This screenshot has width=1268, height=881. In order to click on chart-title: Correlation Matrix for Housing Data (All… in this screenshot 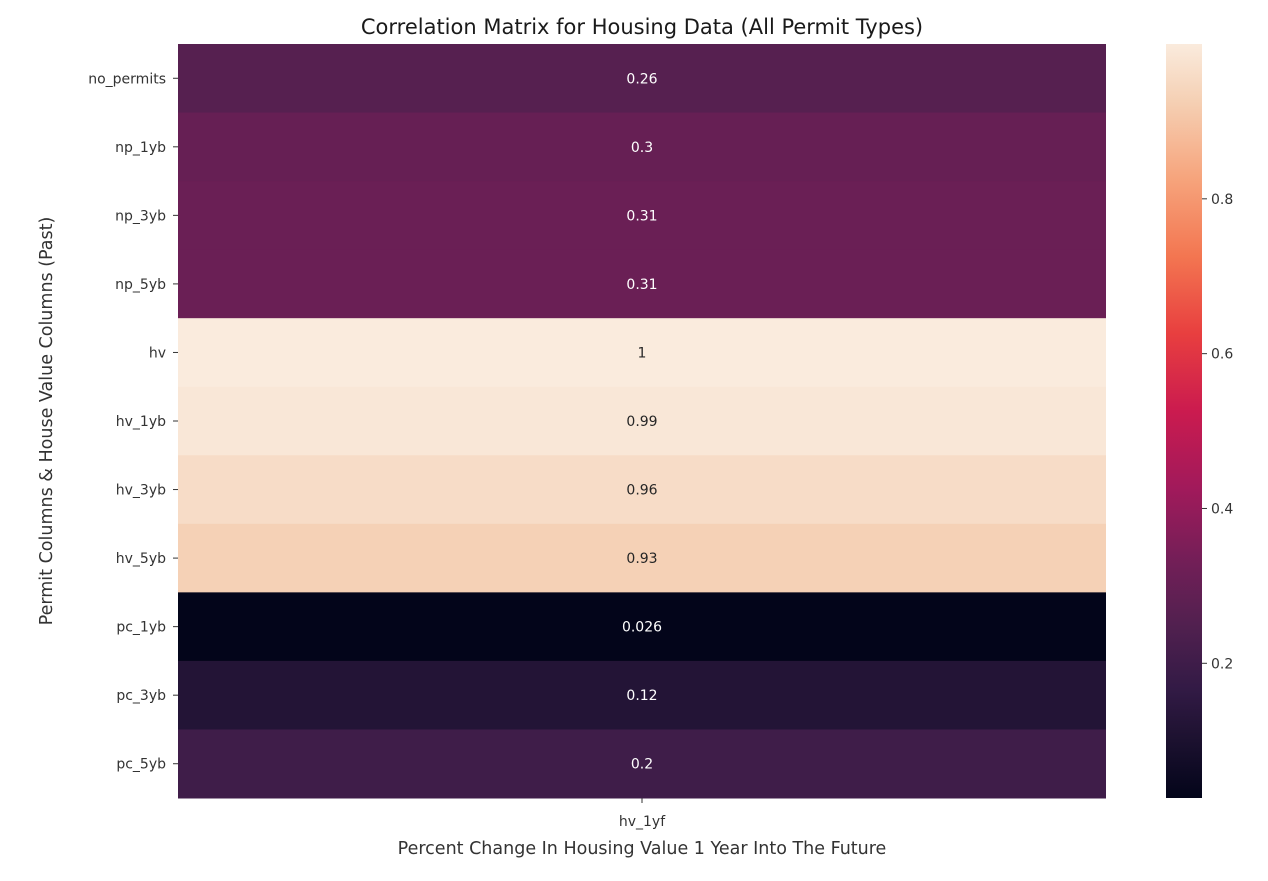, I will do `click(642, 27)`.